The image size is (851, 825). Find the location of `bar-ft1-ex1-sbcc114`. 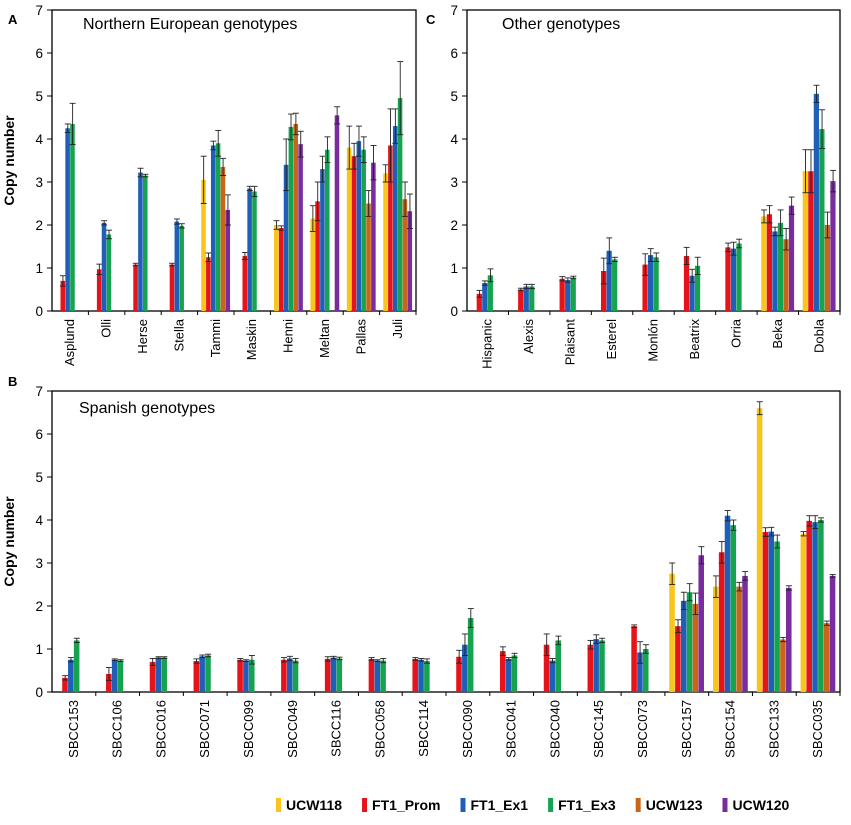

bar-ft1-ex1-sbcc114 is located at coordinates (421, 675).